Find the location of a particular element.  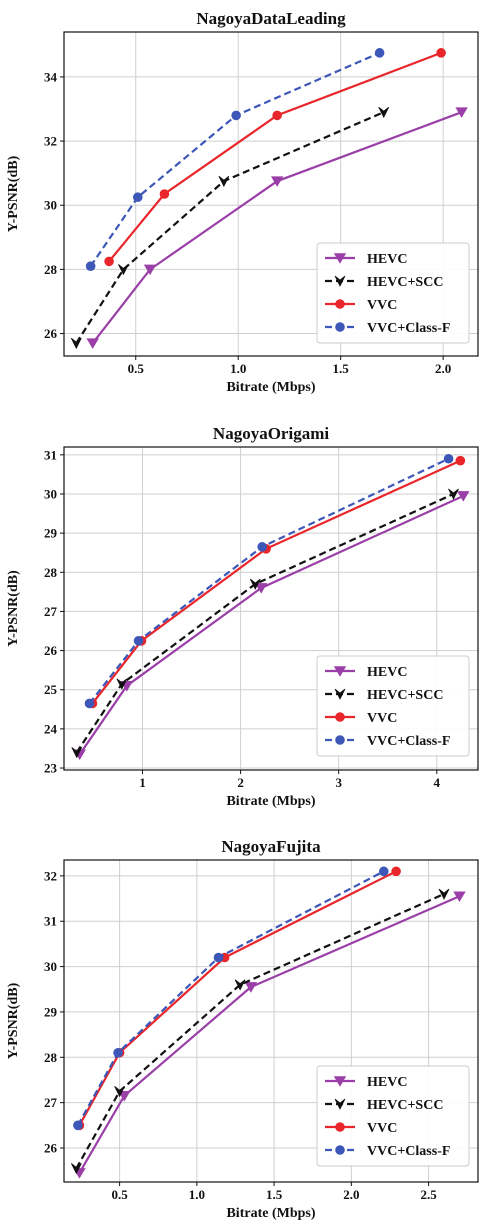

legend-label: VVC+Class-F is located at coordinates (408, 328).